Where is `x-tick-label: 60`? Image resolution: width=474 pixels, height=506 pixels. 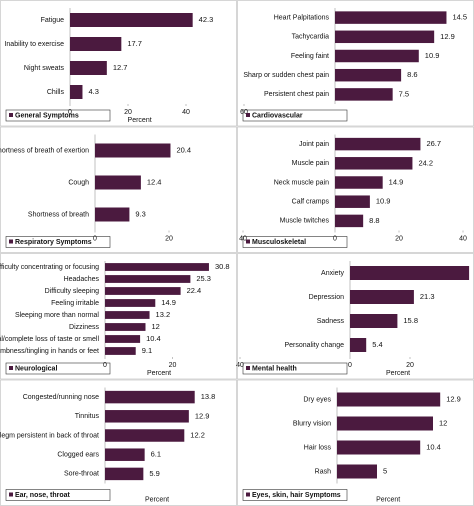
x-tick-label: 60 is located at coordinates (244, 112).